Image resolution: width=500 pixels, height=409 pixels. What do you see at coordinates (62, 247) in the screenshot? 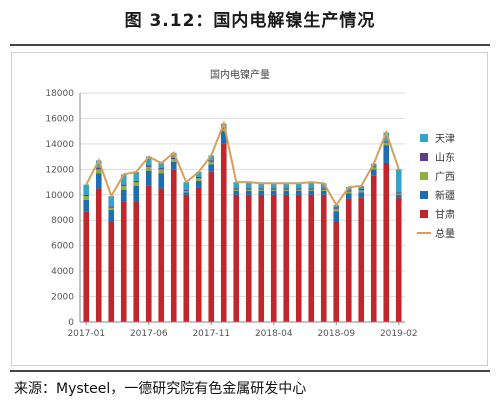
I see `y-tick-label: 6000` at bounding box center [62, 247].